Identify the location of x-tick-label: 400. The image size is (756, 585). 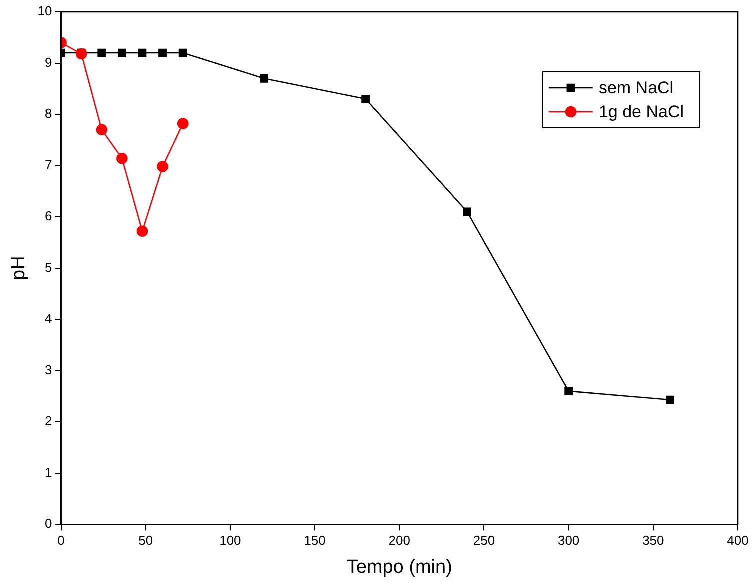
(738, 540).